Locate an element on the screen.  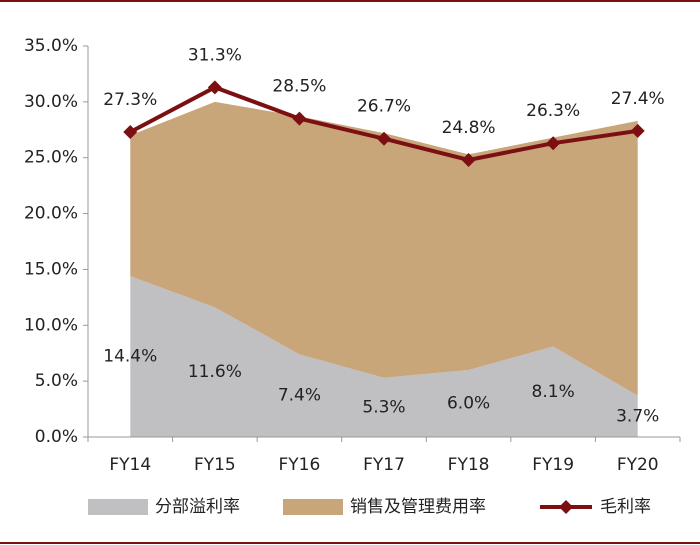
x-tick-label: FY17 is located at coordinates (384, 465).